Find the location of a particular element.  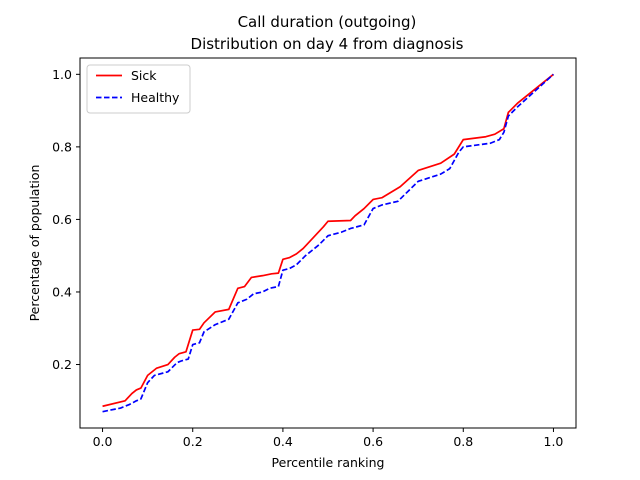

x-tick-label: 0.8 is located at coordinates (463, 441).